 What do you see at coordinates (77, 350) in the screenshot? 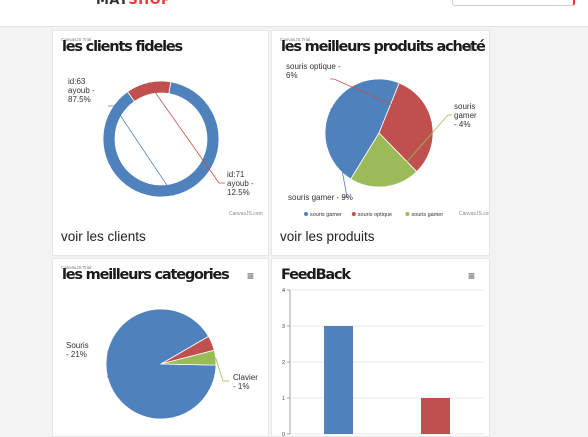
I see `slice-label: Souris - 21%` at bounding box center [77, 350].